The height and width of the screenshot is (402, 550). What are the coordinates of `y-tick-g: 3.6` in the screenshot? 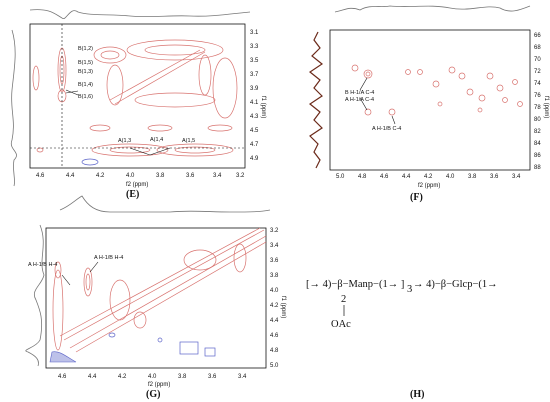 It's located at (274, 261).